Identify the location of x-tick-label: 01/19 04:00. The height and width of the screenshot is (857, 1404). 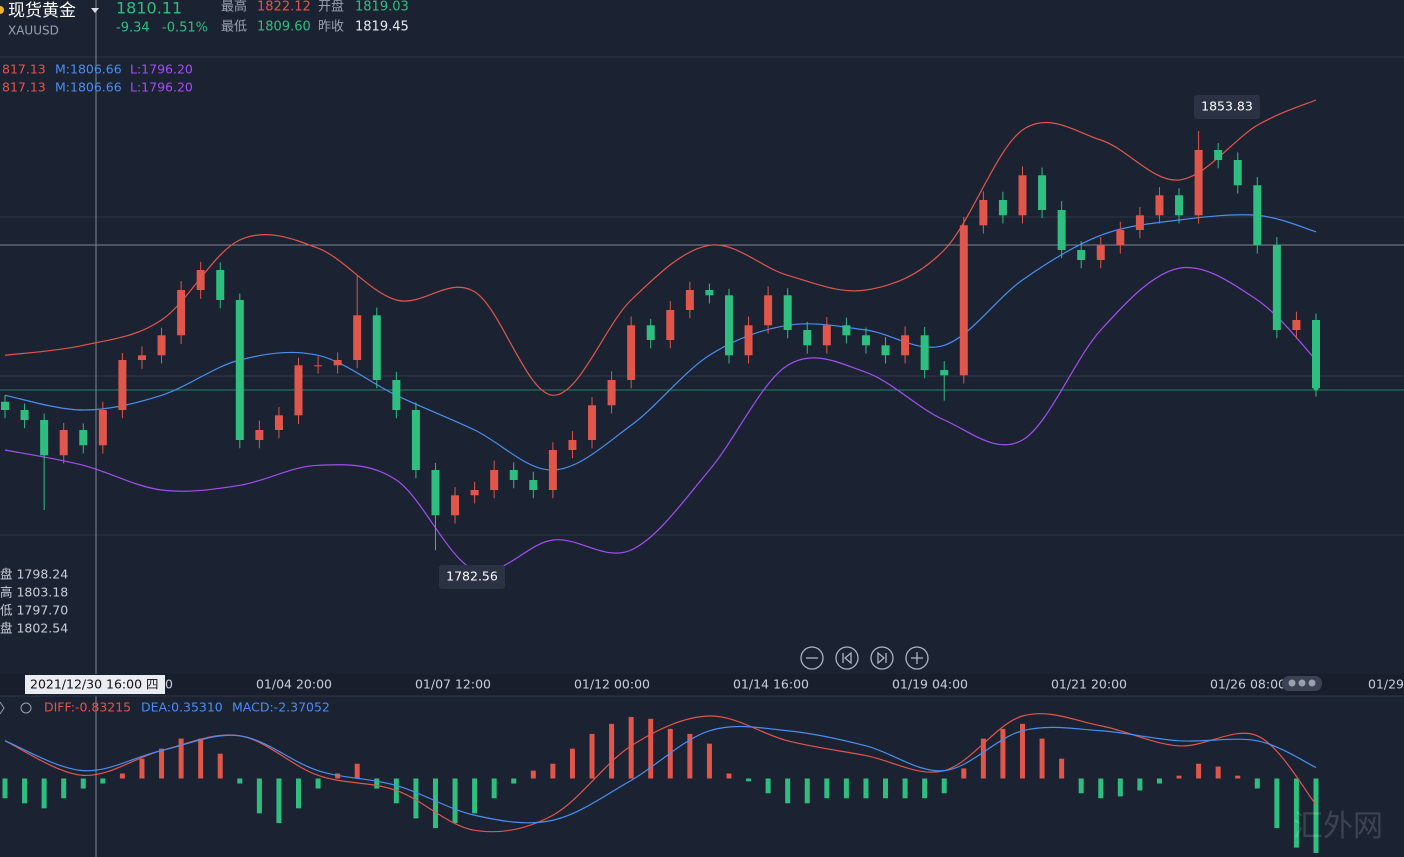
(930, 684).